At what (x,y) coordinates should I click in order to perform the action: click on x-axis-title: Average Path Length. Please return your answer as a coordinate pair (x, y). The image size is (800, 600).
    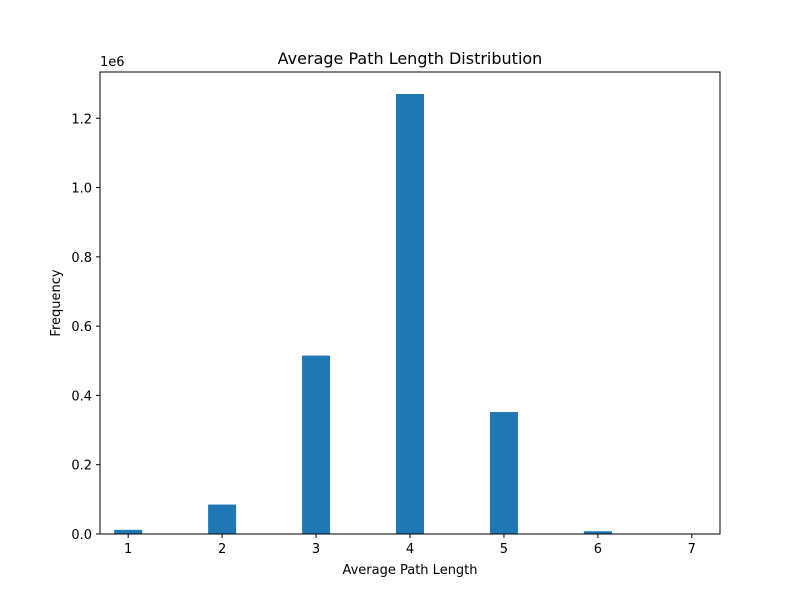
    Looking at the image, I should click on (409, 570).